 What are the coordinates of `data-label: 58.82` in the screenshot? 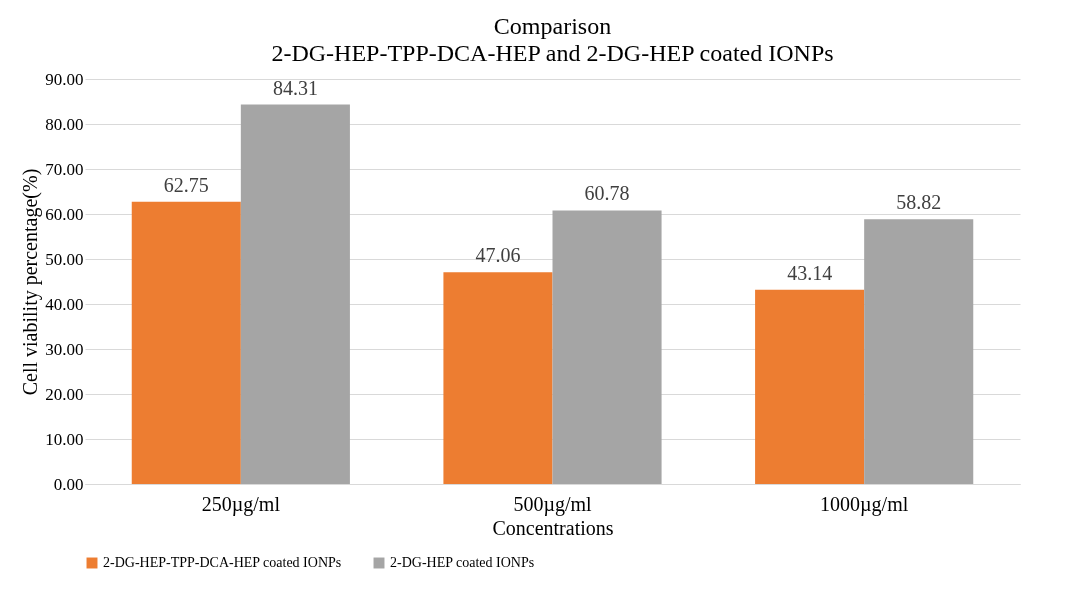 It's located at (919, 202).